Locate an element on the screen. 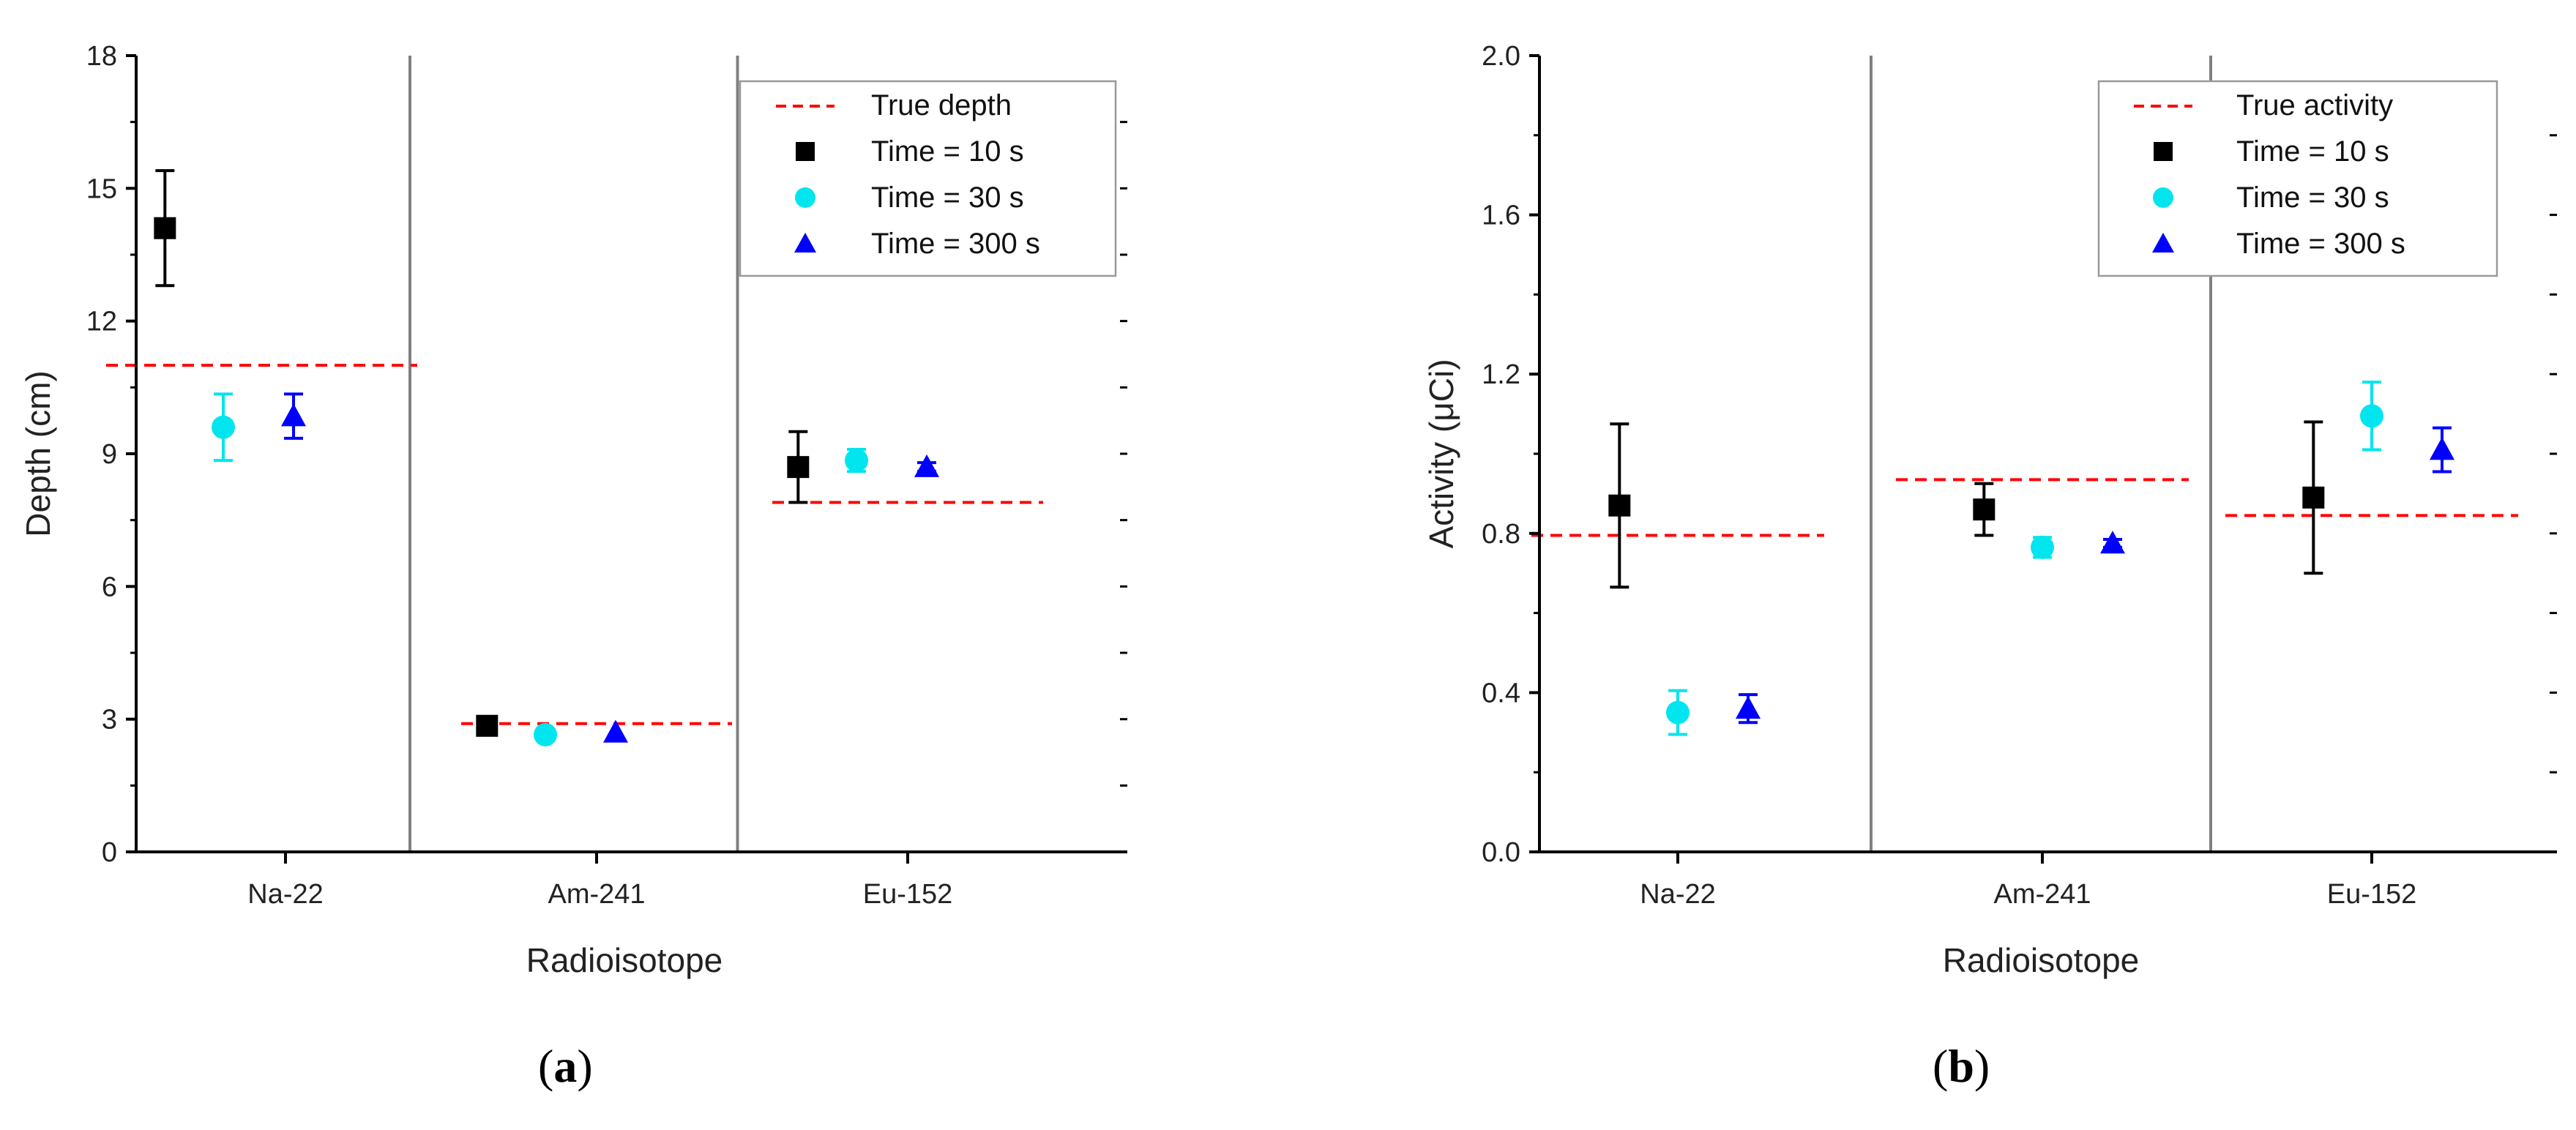  caption-a-label: a is located at coordinates (565, 1066).